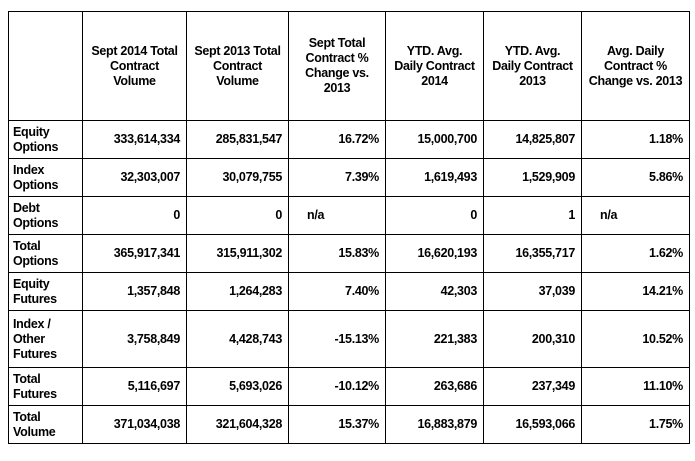  I want to click on table-cell: 16,883,879, so click(434, 424).